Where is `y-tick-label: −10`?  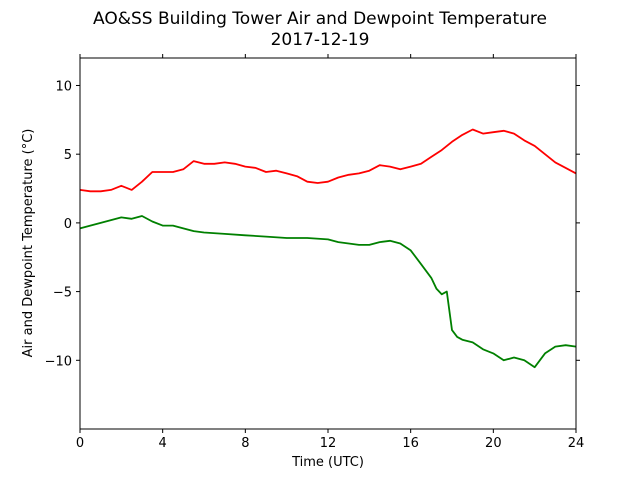
y-tick-label: −10 is located at coordinates (58, 361).